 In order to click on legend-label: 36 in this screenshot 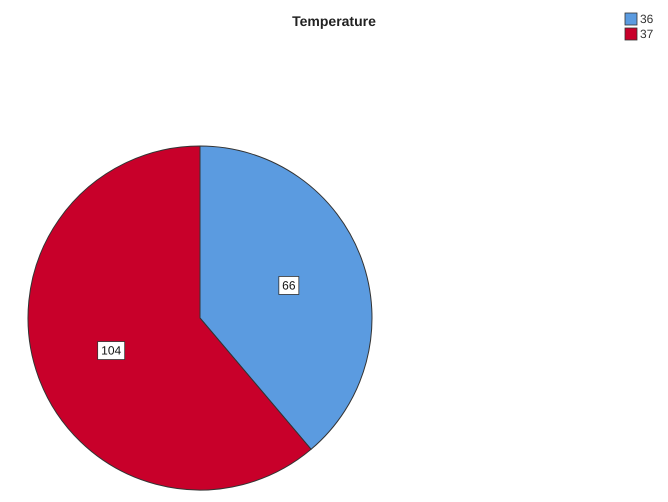, I will do `click(647, 19)`.